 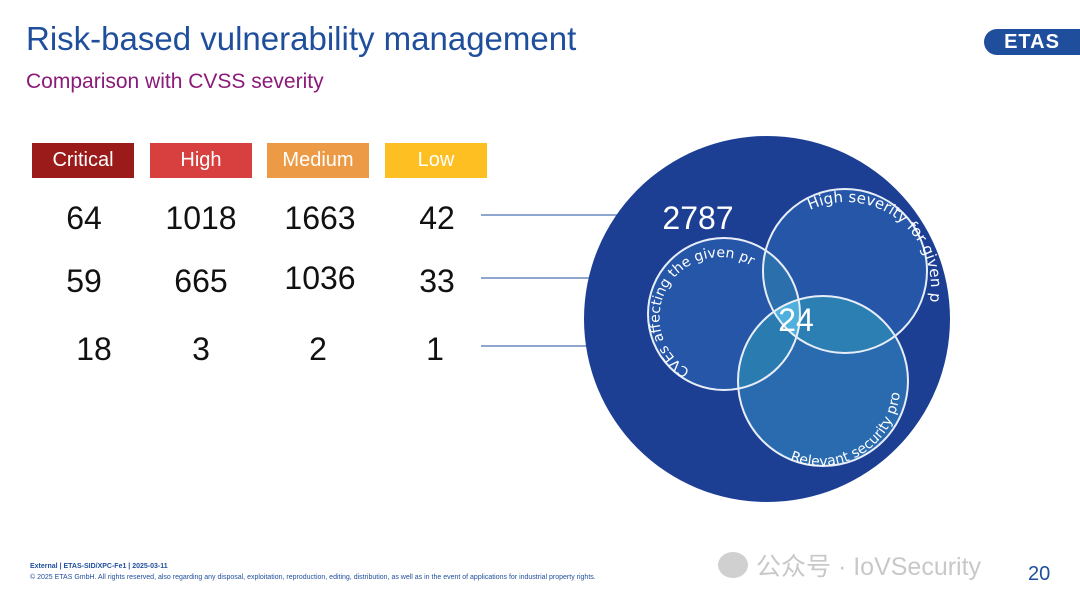 What do you see at coordinates (435, 349) in the screenshot?
I see `count-r3-low: 1` at bounding box center [435, 349].